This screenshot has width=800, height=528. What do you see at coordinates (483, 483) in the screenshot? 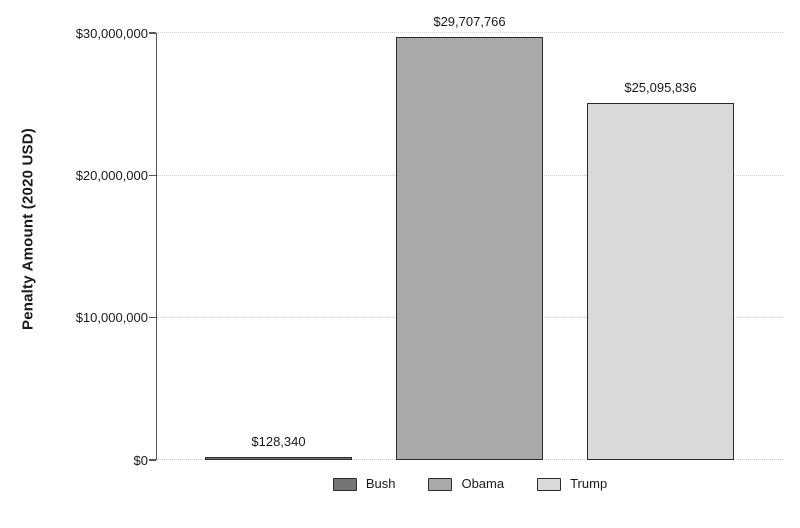
I see `legend-label: Obama` at bounding box center [483, 483].